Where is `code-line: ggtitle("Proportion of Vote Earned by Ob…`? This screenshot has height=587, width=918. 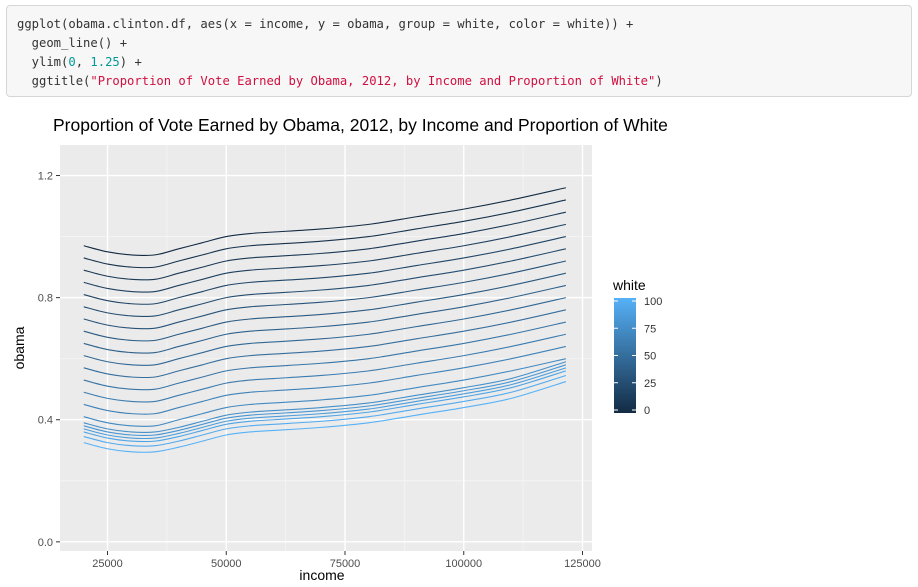 code-line: ggtitle("Proportion of Vote Earned by Ob… is located at coordinates (459, 81).